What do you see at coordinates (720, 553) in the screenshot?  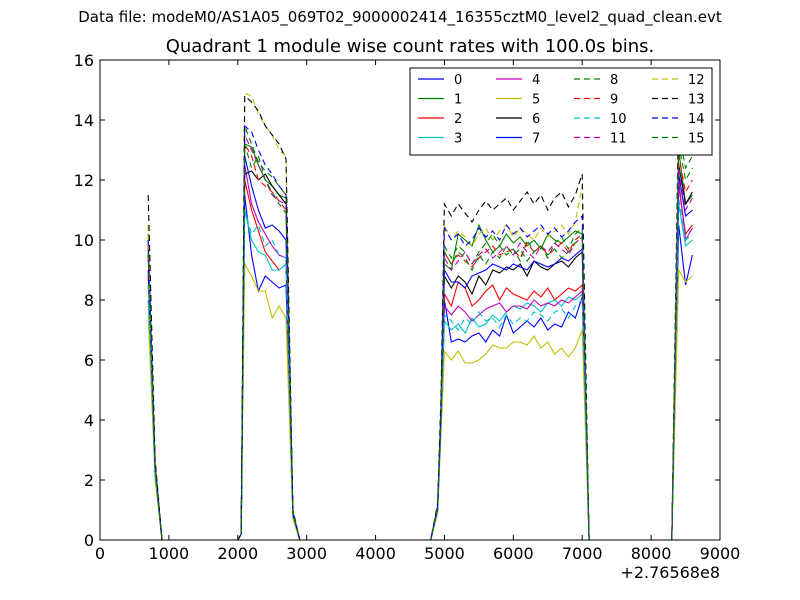 I see `x-tick-label: 9000` at bounding box center [720, 553].